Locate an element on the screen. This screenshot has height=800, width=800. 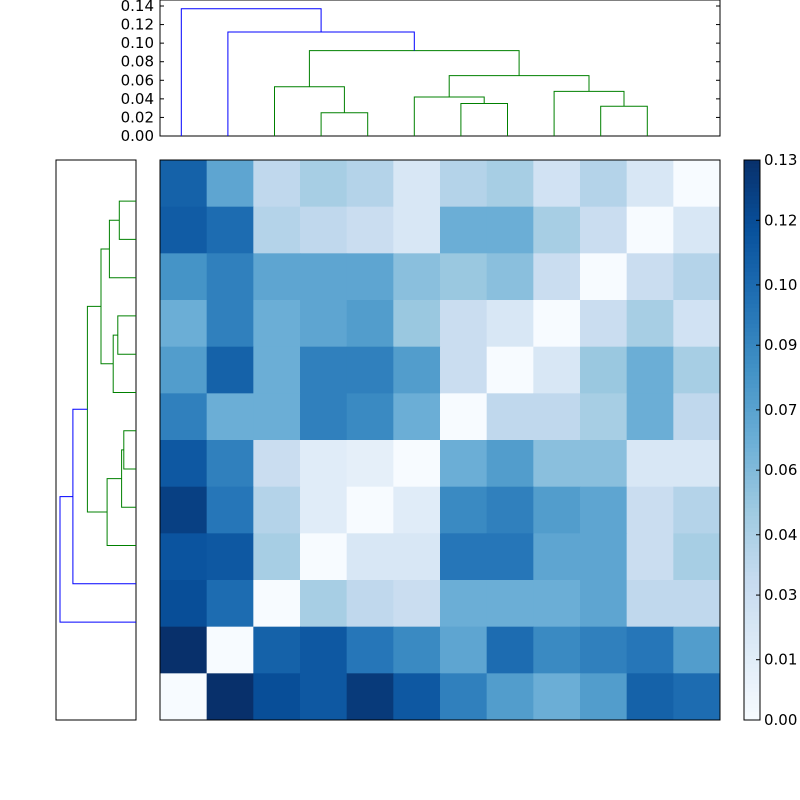
colorbar-tick-label: 0.00 is located at coordinates (780, 720).